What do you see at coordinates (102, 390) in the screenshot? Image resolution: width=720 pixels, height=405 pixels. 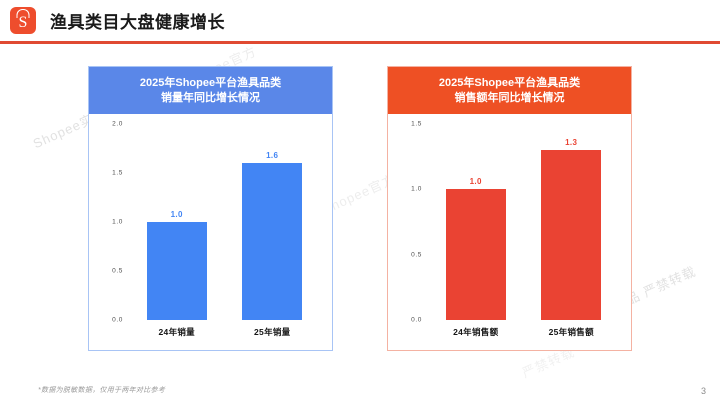 I see `footnote: *数据为脱敏数据，仅用于两年对比参考` at bounding box center [102, 390].